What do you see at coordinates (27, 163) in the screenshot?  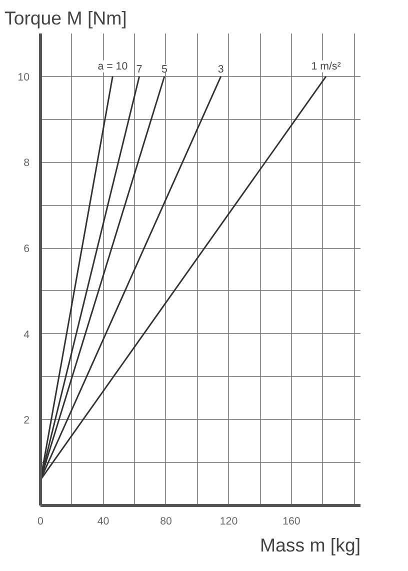 I see `y-tick-label: 8` at bounding box center [27, 163].